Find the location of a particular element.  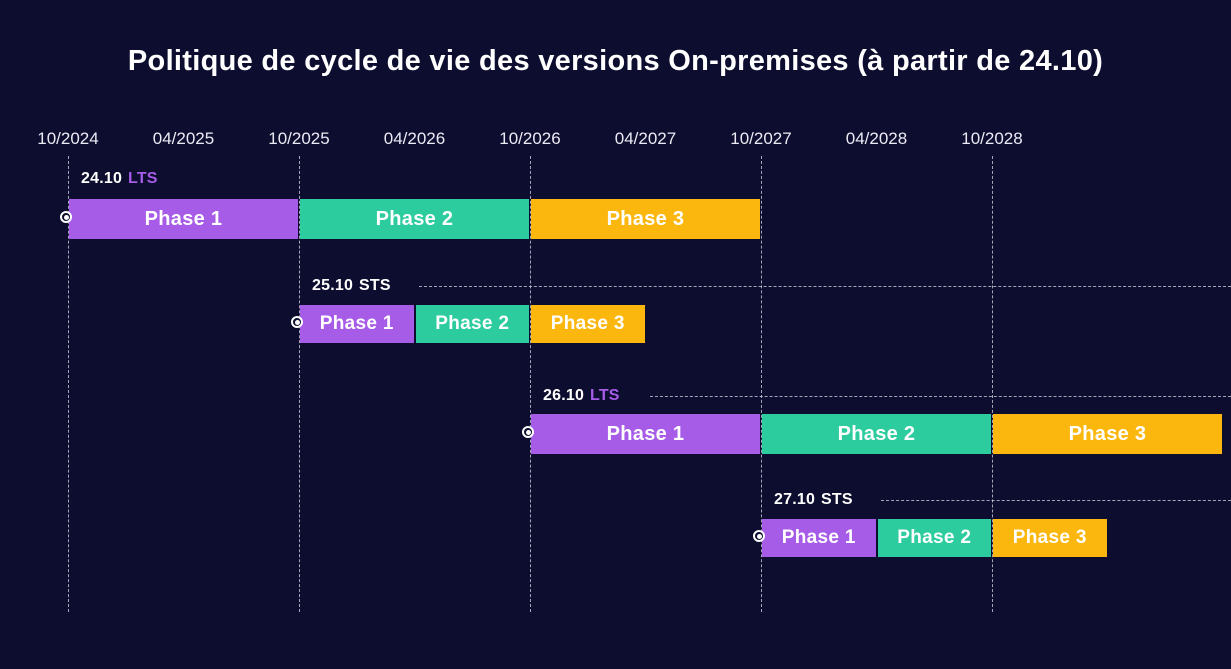

axis-tick-label: 10/2025 is located at coordinates (299, 138).